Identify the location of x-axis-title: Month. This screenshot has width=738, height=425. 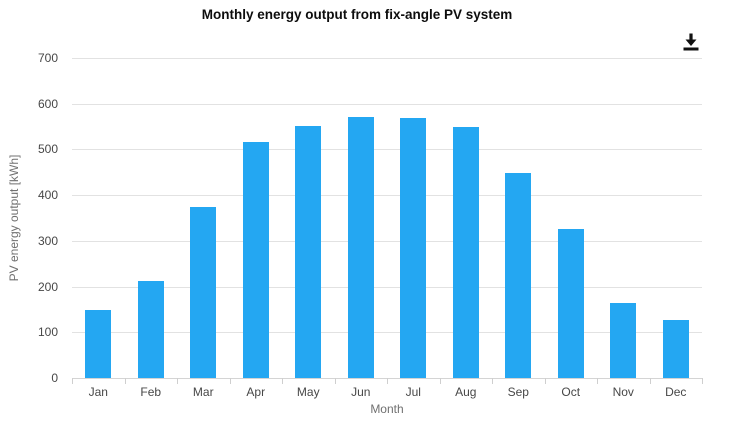
(387, 409).